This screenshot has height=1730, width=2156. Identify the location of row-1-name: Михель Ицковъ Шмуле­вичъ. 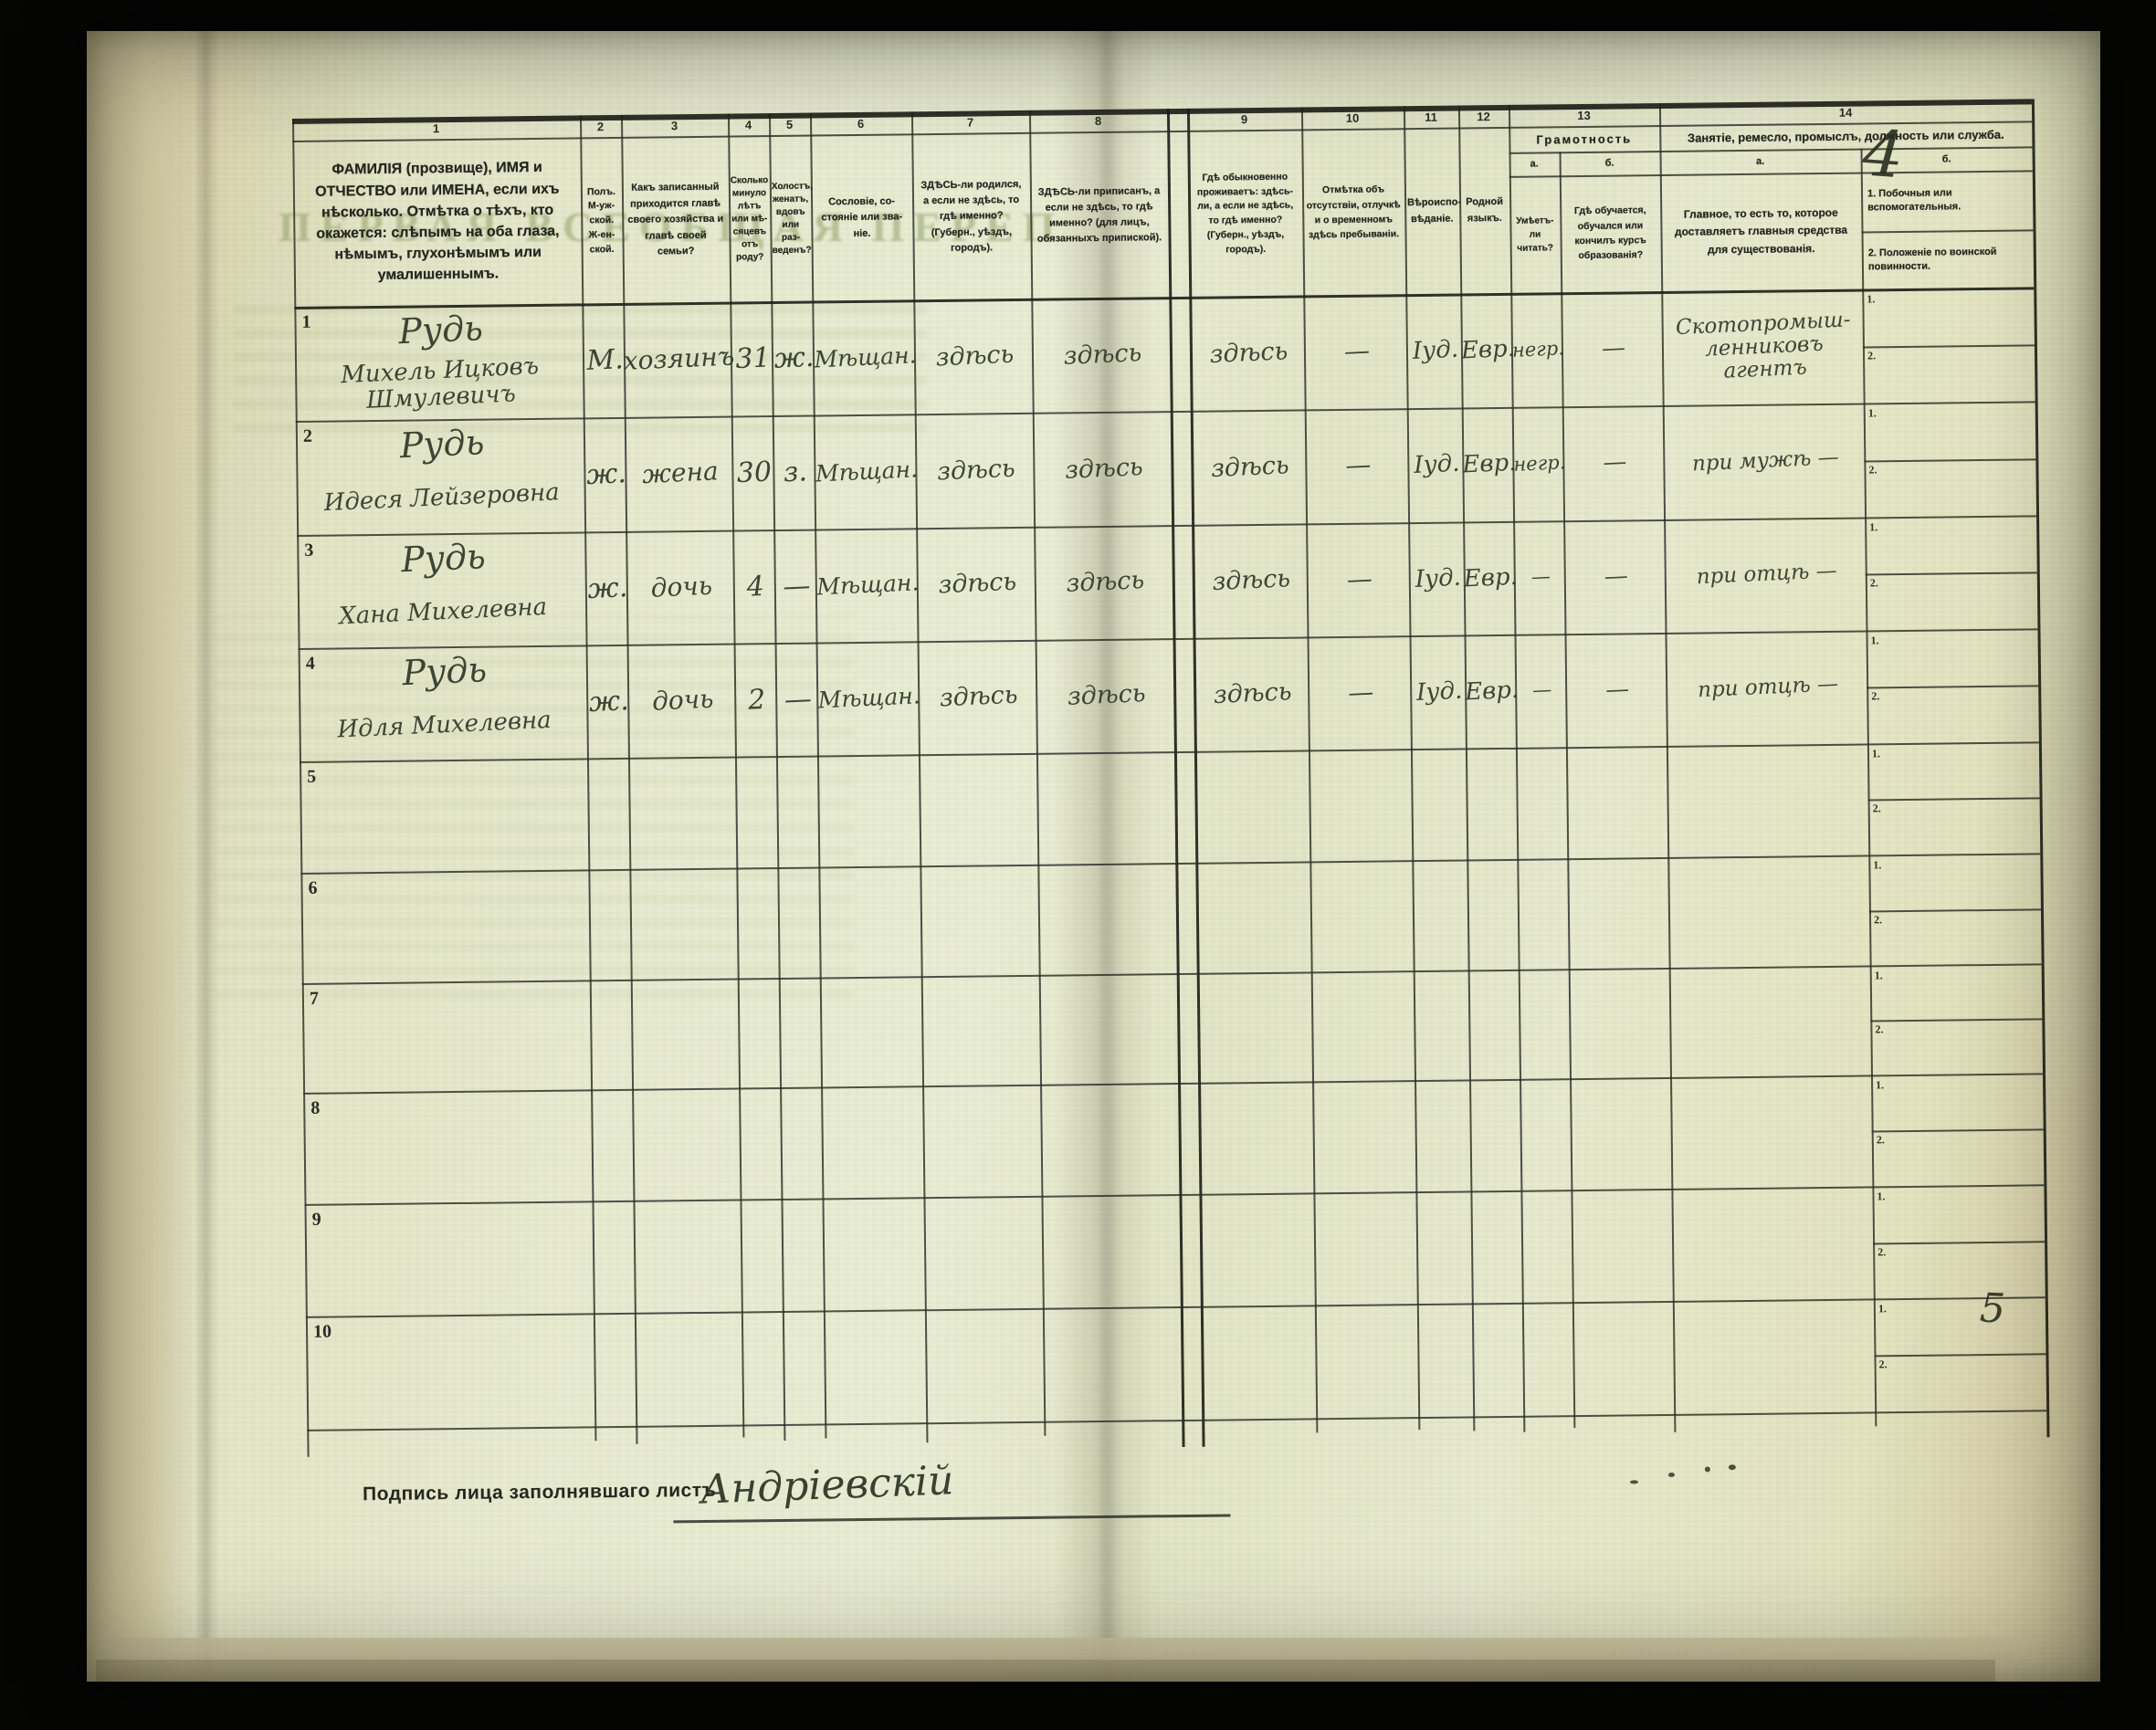
(440, 383).